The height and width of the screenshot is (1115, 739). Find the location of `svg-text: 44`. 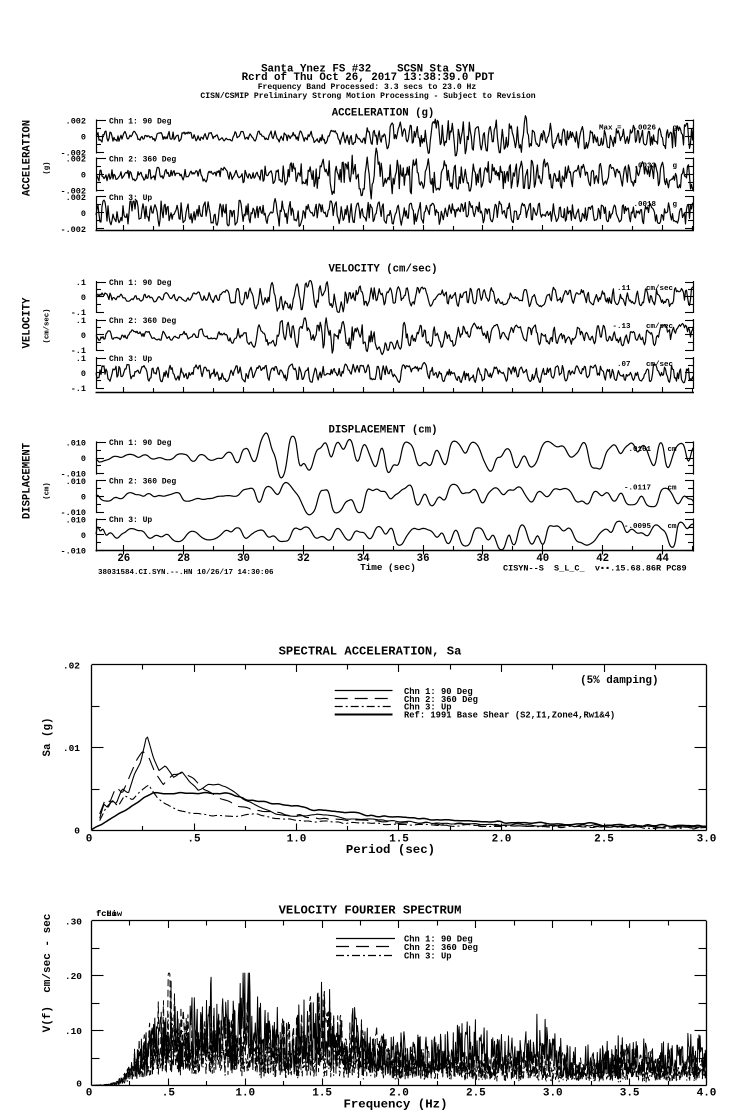

svg-text: 44 is located at coordinates (662, 559).